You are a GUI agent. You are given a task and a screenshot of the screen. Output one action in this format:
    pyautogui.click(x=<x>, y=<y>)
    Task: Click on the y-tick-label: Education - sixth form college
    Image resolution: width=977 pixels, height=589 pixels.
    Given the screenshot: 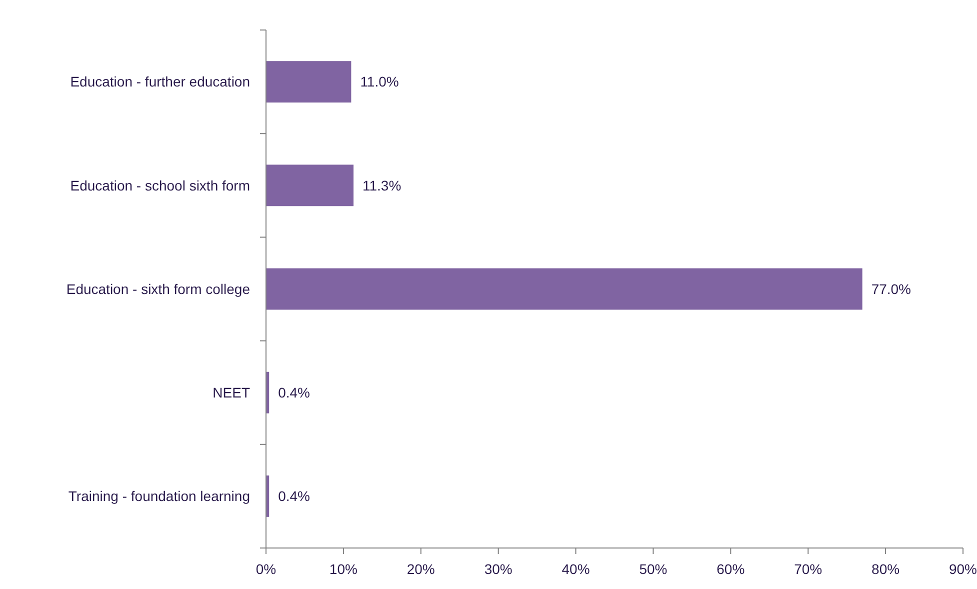 What is the action you would take?
    pyautogui.click(x=158, y=288)
    